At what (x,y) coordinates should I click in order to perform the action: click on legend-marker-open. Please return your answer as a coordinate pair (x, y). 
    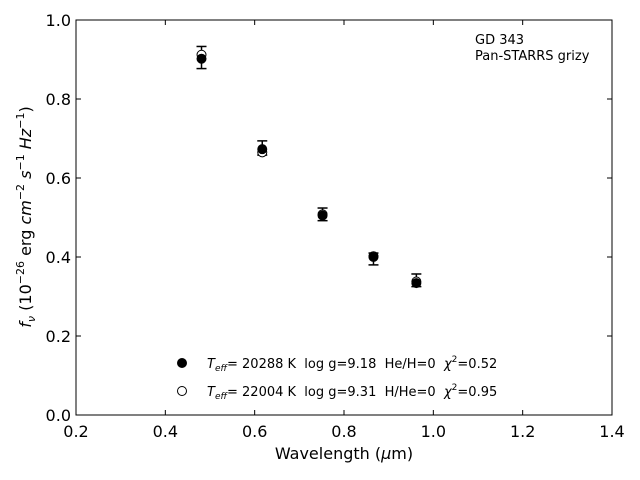
    Looking at the image, I should click on (182, 391).